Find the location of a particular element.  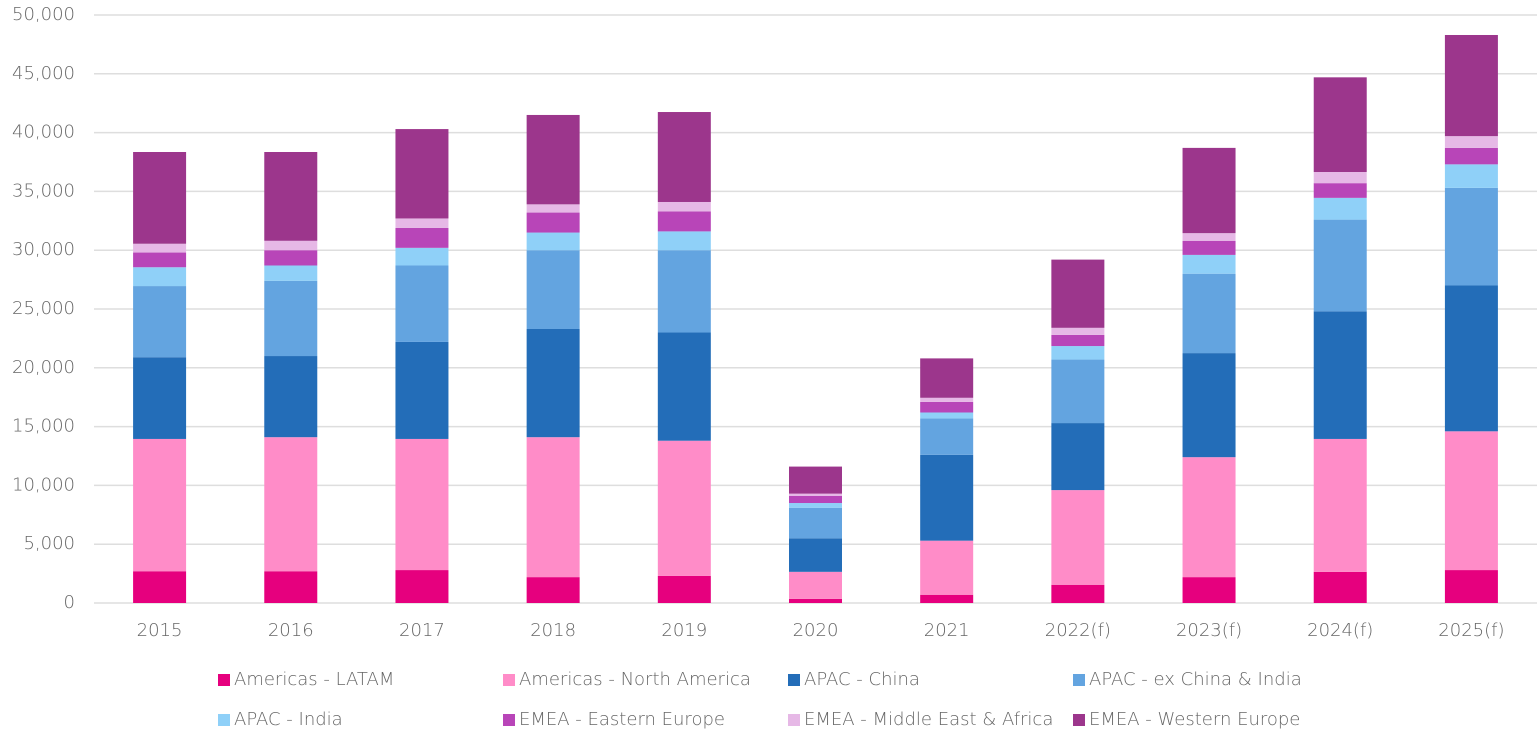

x-tick-label: 2019 is located at coordinates (684, 630).